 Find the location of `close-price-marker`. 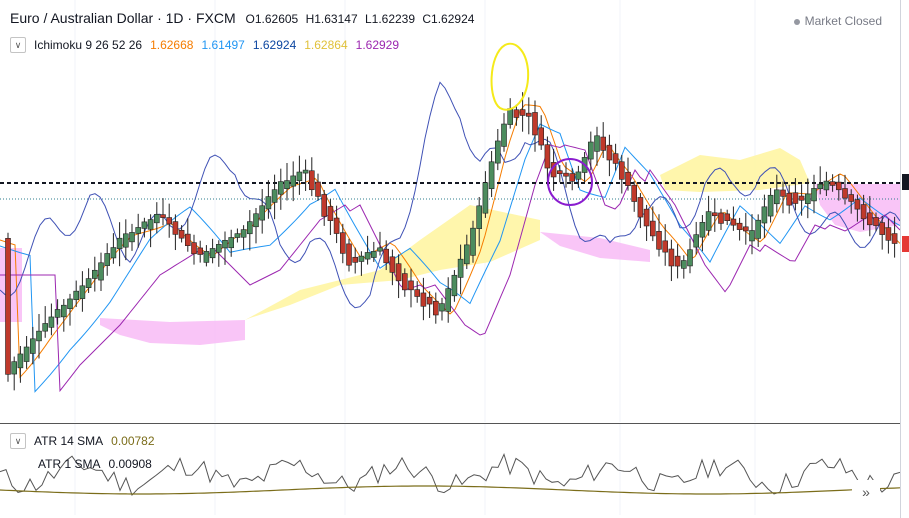

close-price-marker is located at coordinates (905, 182).